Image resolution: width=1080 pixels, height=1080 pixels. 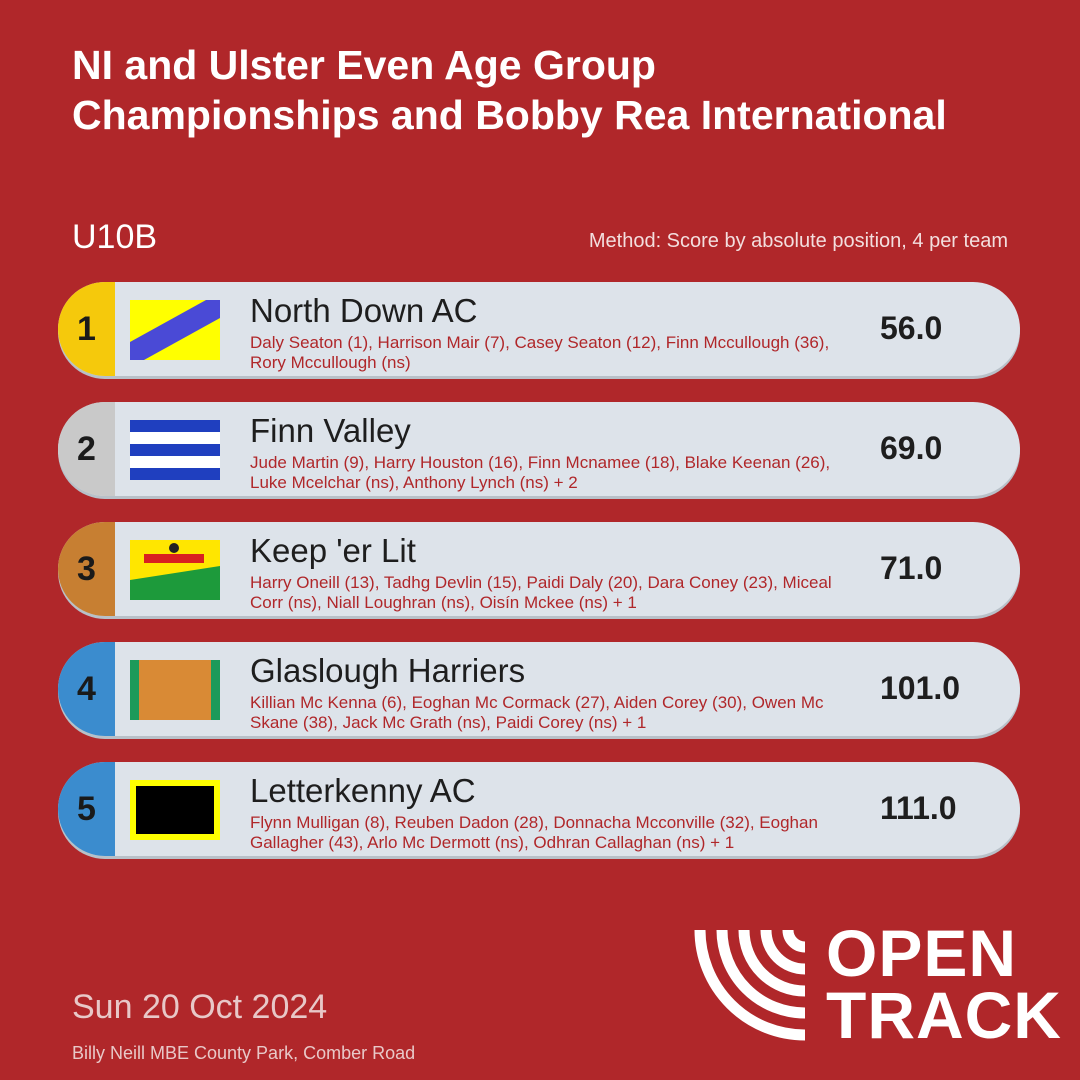 I want to click on rank: 2, so click(x=86, y=449).